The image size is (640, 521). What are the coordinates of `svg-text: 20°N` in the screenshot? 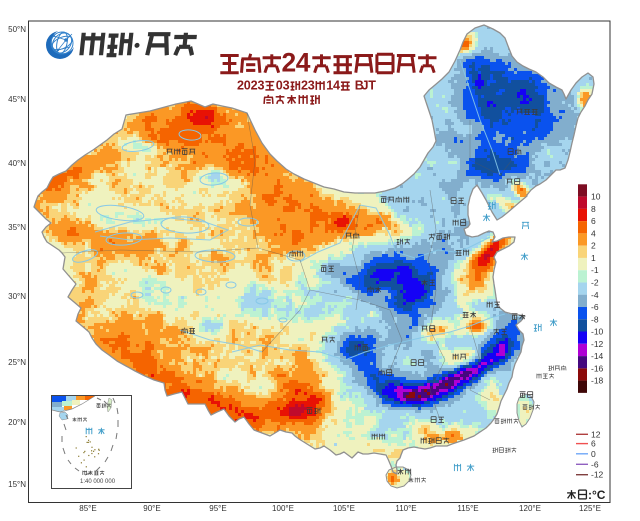 It's located at (17, 422).